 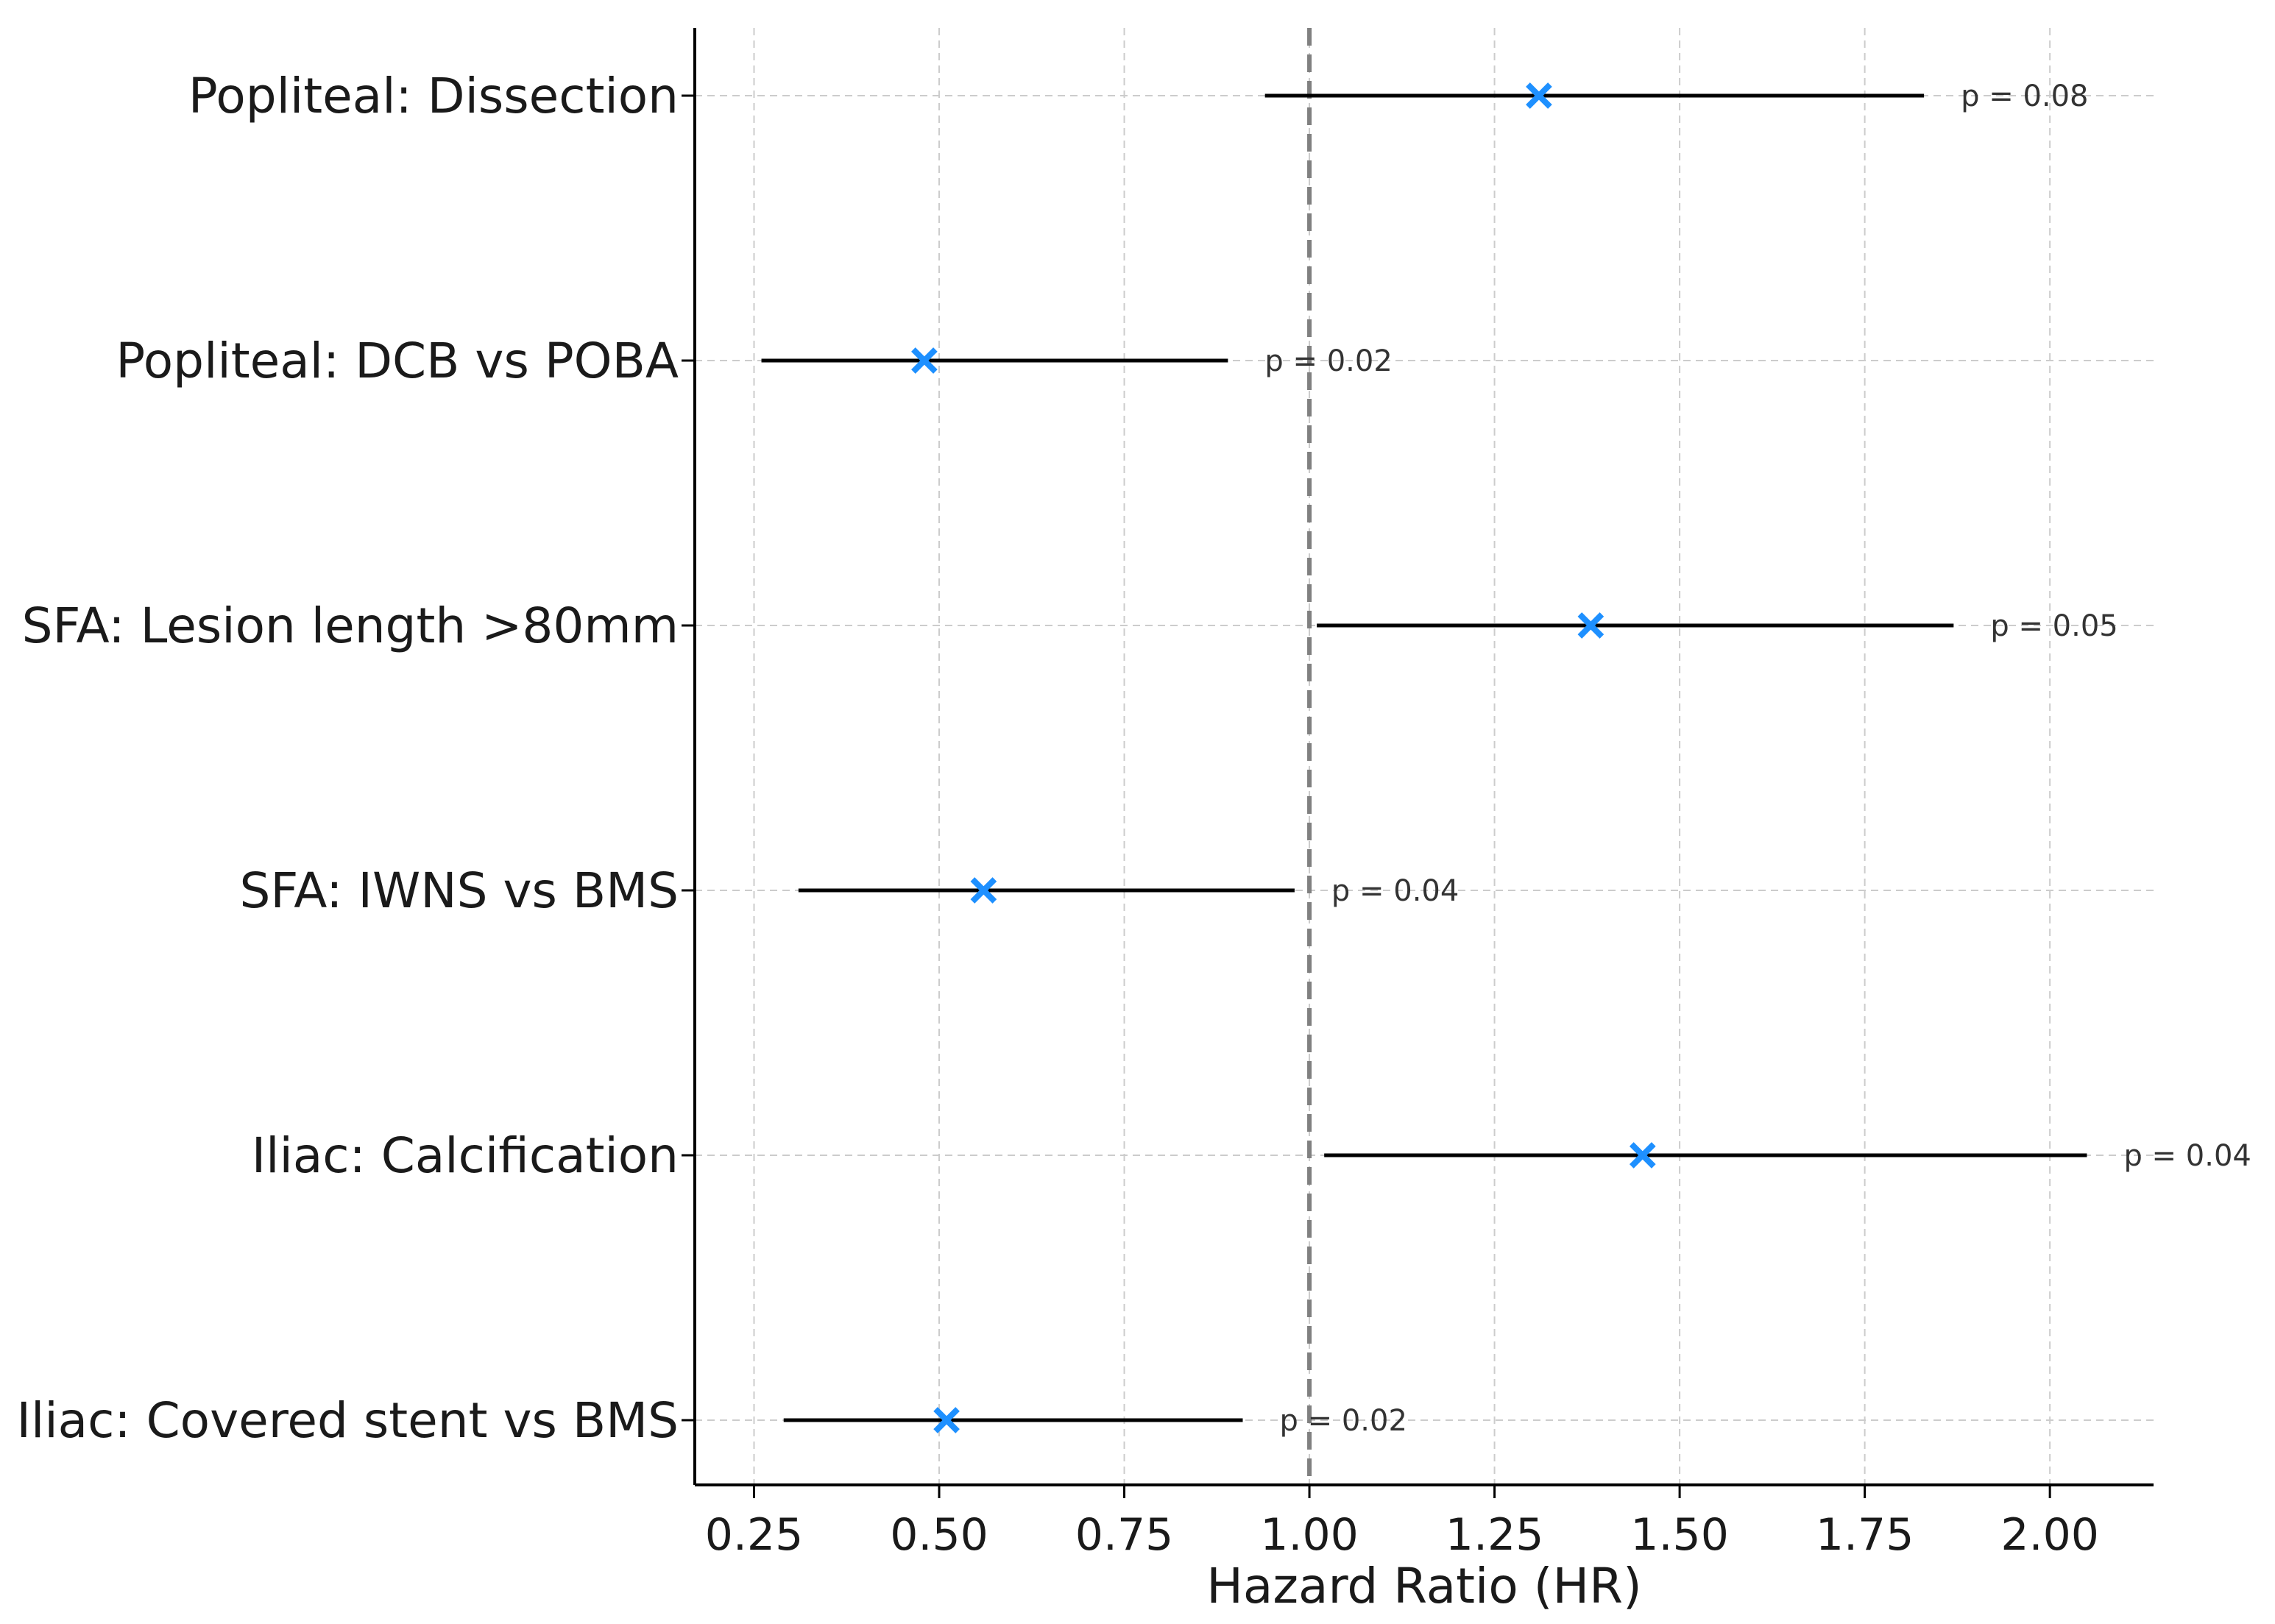 I want to click on x-tick-label: 1.00, so click(x=1309, y=1535).